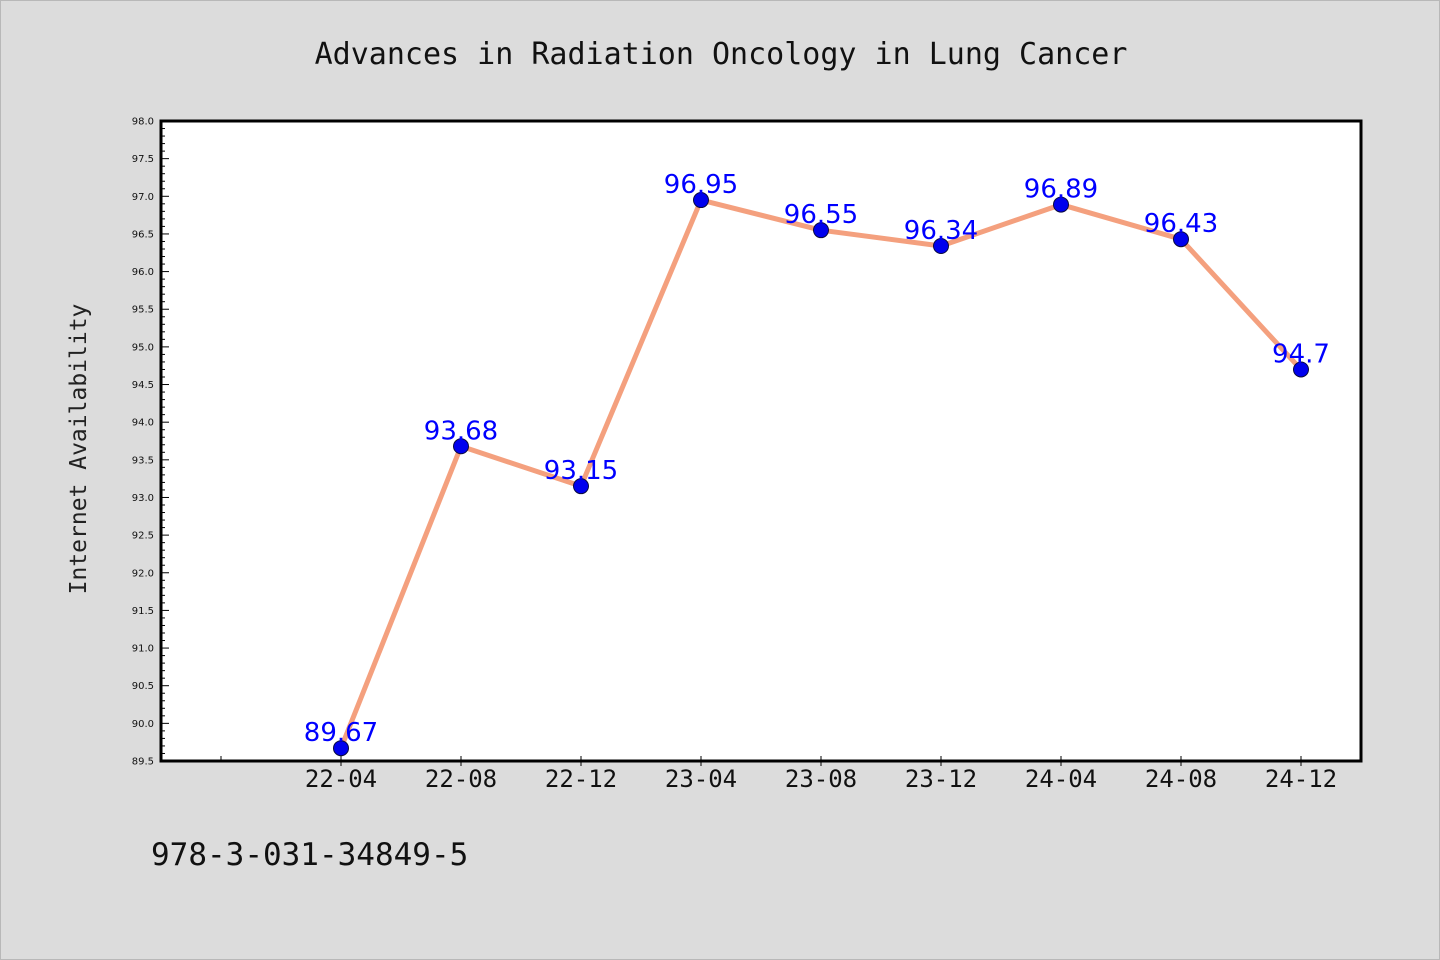 The height and width of the screenshot is (960, 1440). What do you see at coordinates (701, 779) in the screenshot?
I see `x-tick-label: 23-04` at bounding box center [701, 779].